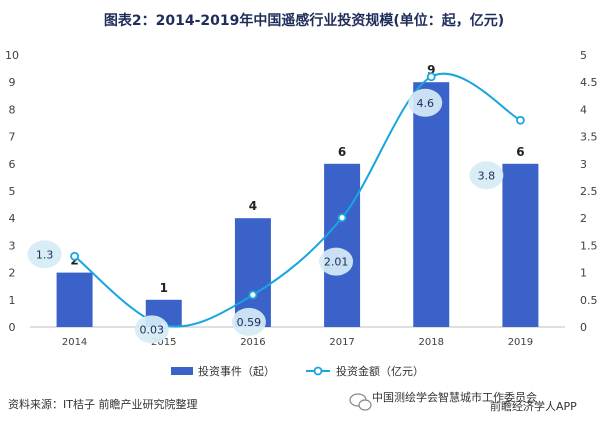  Describe the element at coordinates (12, 245) in the screenshot. I see `left-axis-tick: 3` at that location.